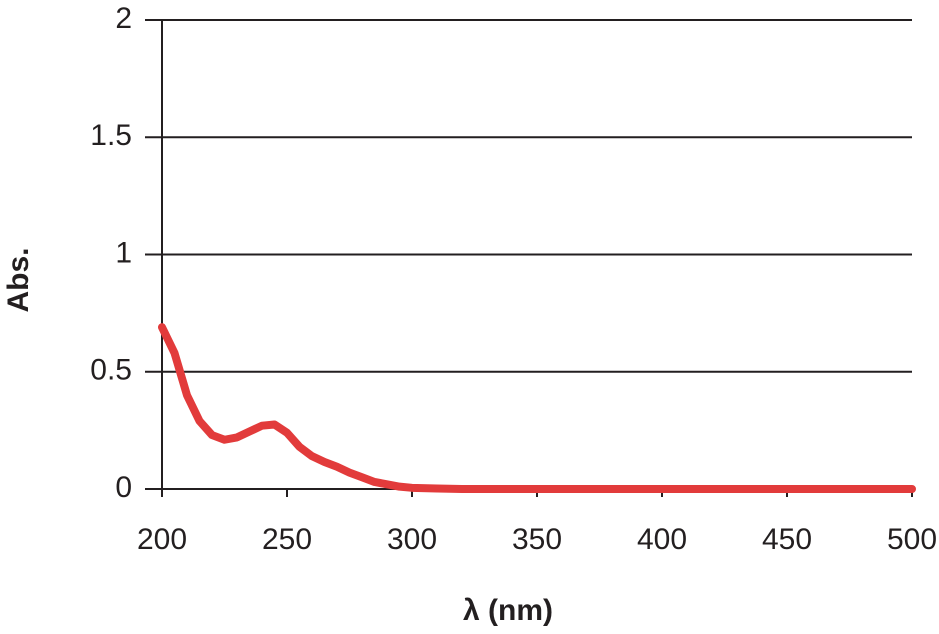 This screenshot has width=939, height=634. What do you see at coordinates (912, 539) in the screenshot?
I see `x-tick-label: 500` at bounding box center [912, 539].